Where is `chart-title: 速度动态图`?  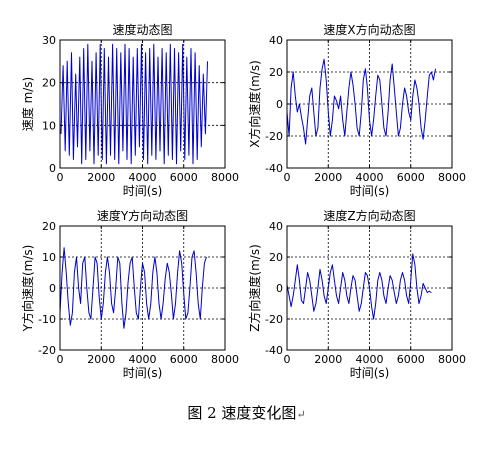
chart-title: 速度动态图 is located at coordinates (142, 29).